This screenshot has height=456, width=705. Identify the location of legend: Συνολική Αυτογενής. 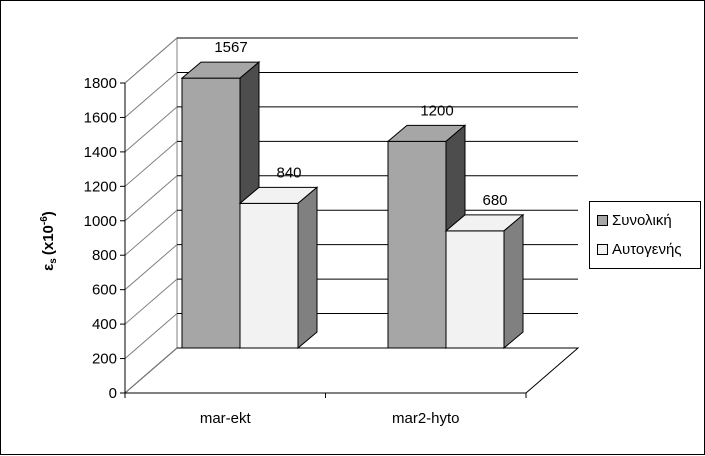
(645, 235).